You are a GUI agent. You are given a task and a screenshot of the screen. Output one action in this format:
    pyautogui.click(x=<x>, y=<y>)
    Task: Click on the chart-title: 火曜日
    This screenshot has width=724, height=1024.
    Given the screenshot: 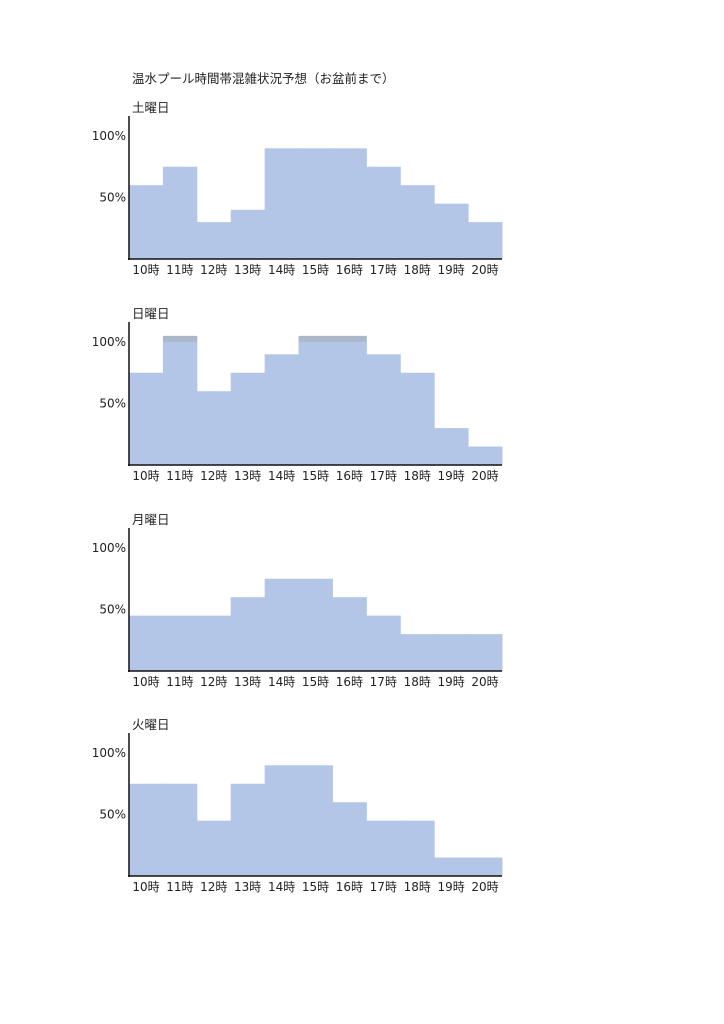 What is the action you would take?
    pyautogui.click(x=151, y=724)
    